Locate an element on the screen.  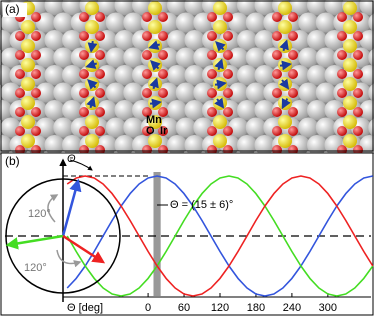
annotation: Θ = (15 ± 6)° is located at coordinates (201, 205).